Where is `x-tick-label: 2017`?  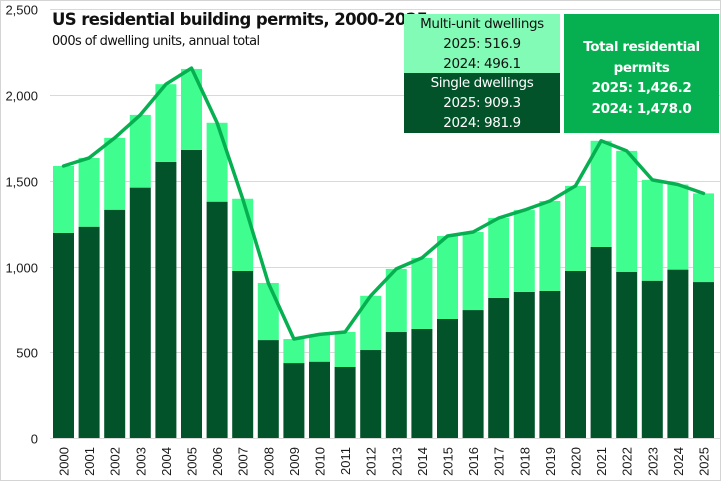
x-tick-label: 2017 is located at coordinates (499, 461).